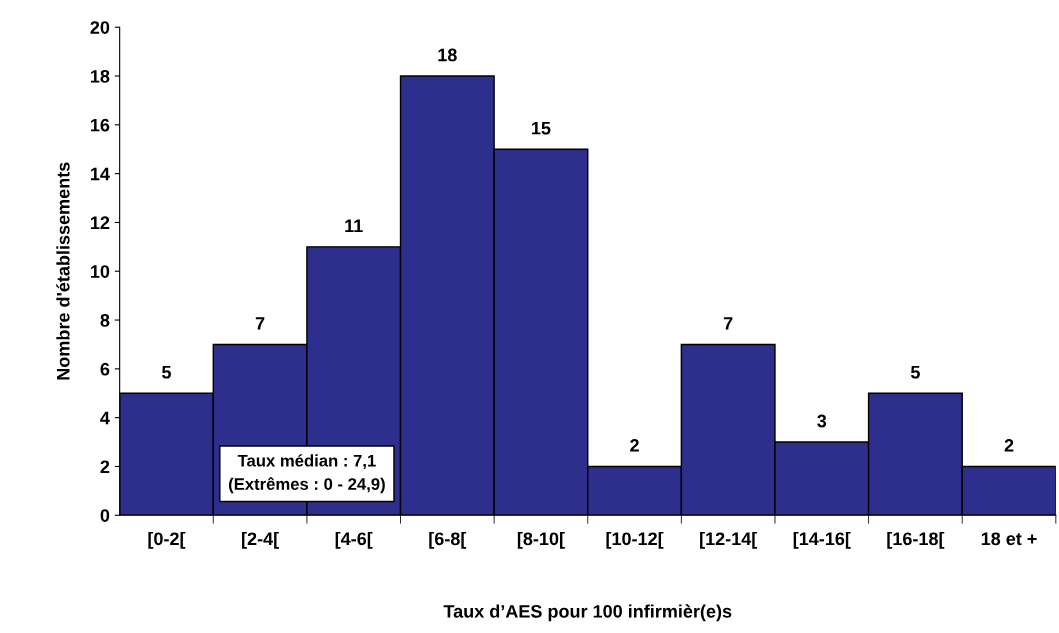 The width and height of the screenshot is (1059, 633). What do you see at coordinates (447, 55) in the screenshot?
I see `data-label: 18` at bounding box center [447, 55].